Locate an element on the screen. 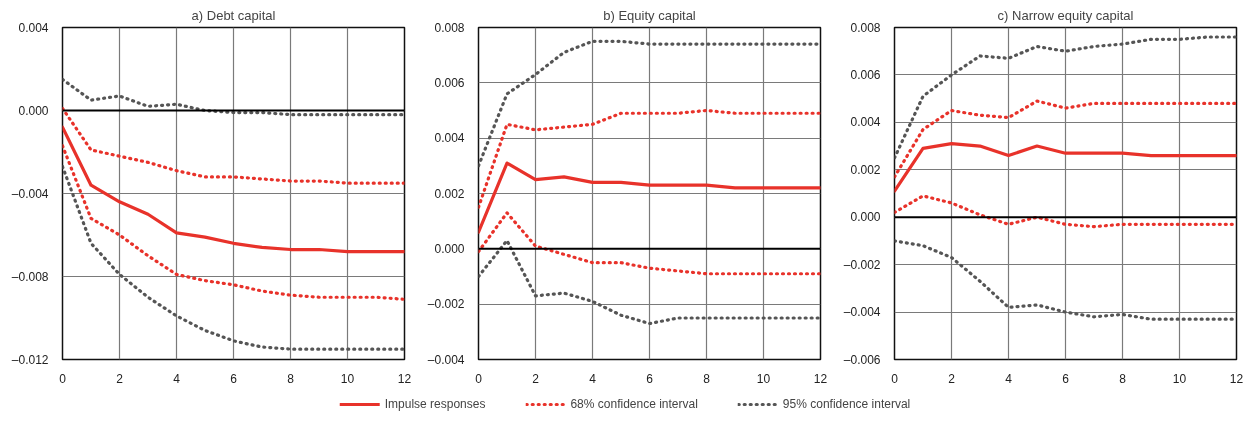  y-tick-label: –0.008 is located at coordinates (30, 276).